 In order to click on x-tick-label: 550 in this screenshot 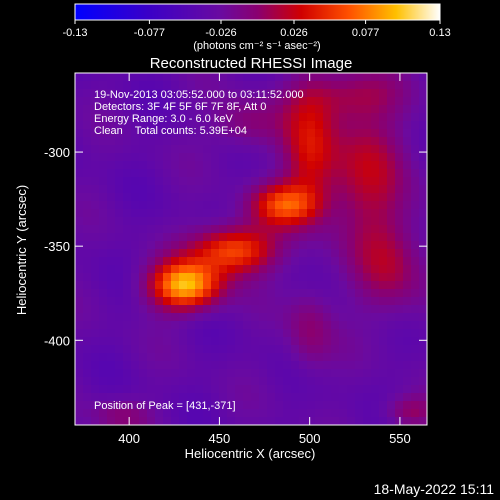, I will do `click(400, 438)`.